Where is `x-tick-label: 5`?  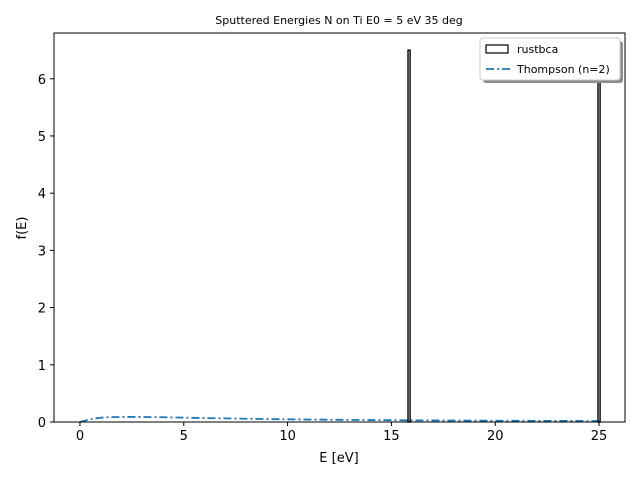
x-tick-label: 5 is located at coordinates (184, 436).